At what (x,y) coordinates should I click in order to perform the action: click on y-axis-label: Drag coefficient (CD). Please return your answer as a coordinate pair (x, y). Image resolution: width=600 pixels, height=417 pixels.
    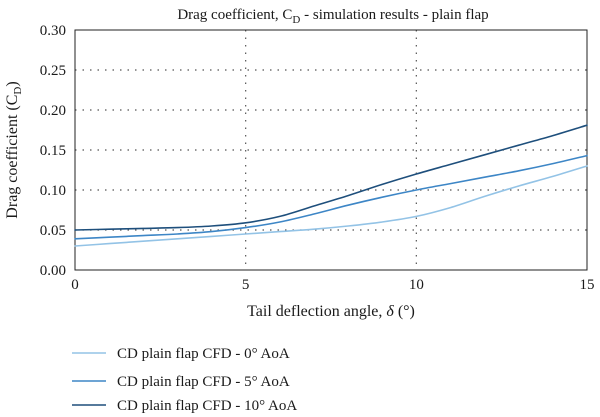
    Looking at the image, I should click on (14, 149).